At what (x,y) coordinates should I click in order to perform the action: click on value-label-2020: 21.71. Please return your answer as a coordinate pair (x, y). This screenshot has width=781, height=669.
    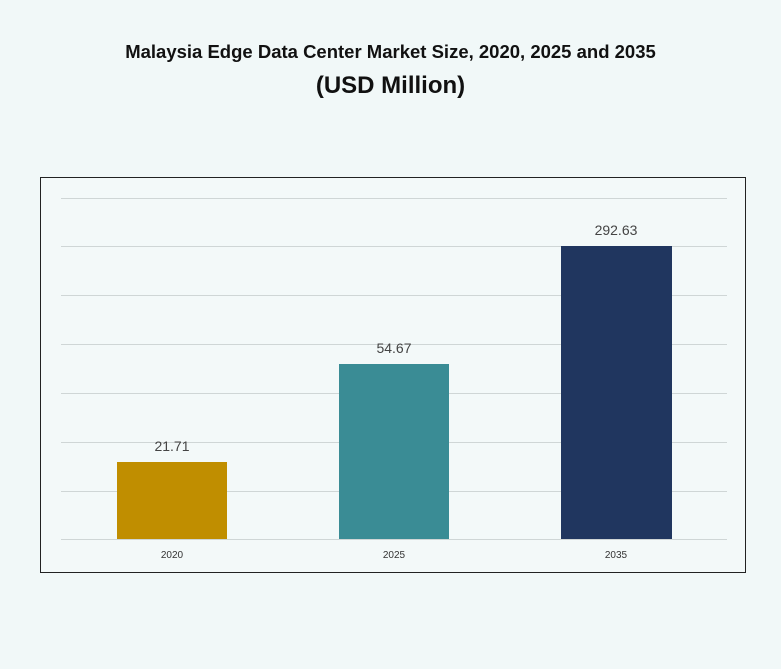
    Looking at the image, I should click on (172, 446).